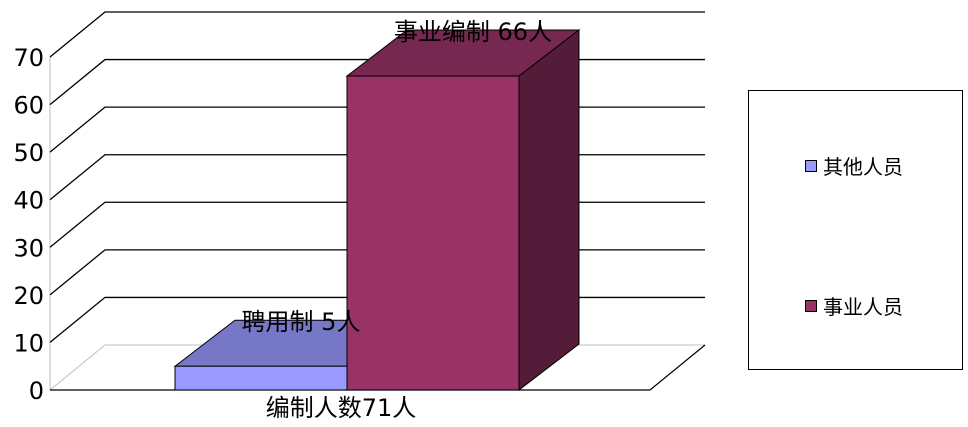 The height and width of the screenshot is (427, 968). Describe the element at coordinates (36, 391) in the screenshot. I see `y-tick-label: 0` at that location.